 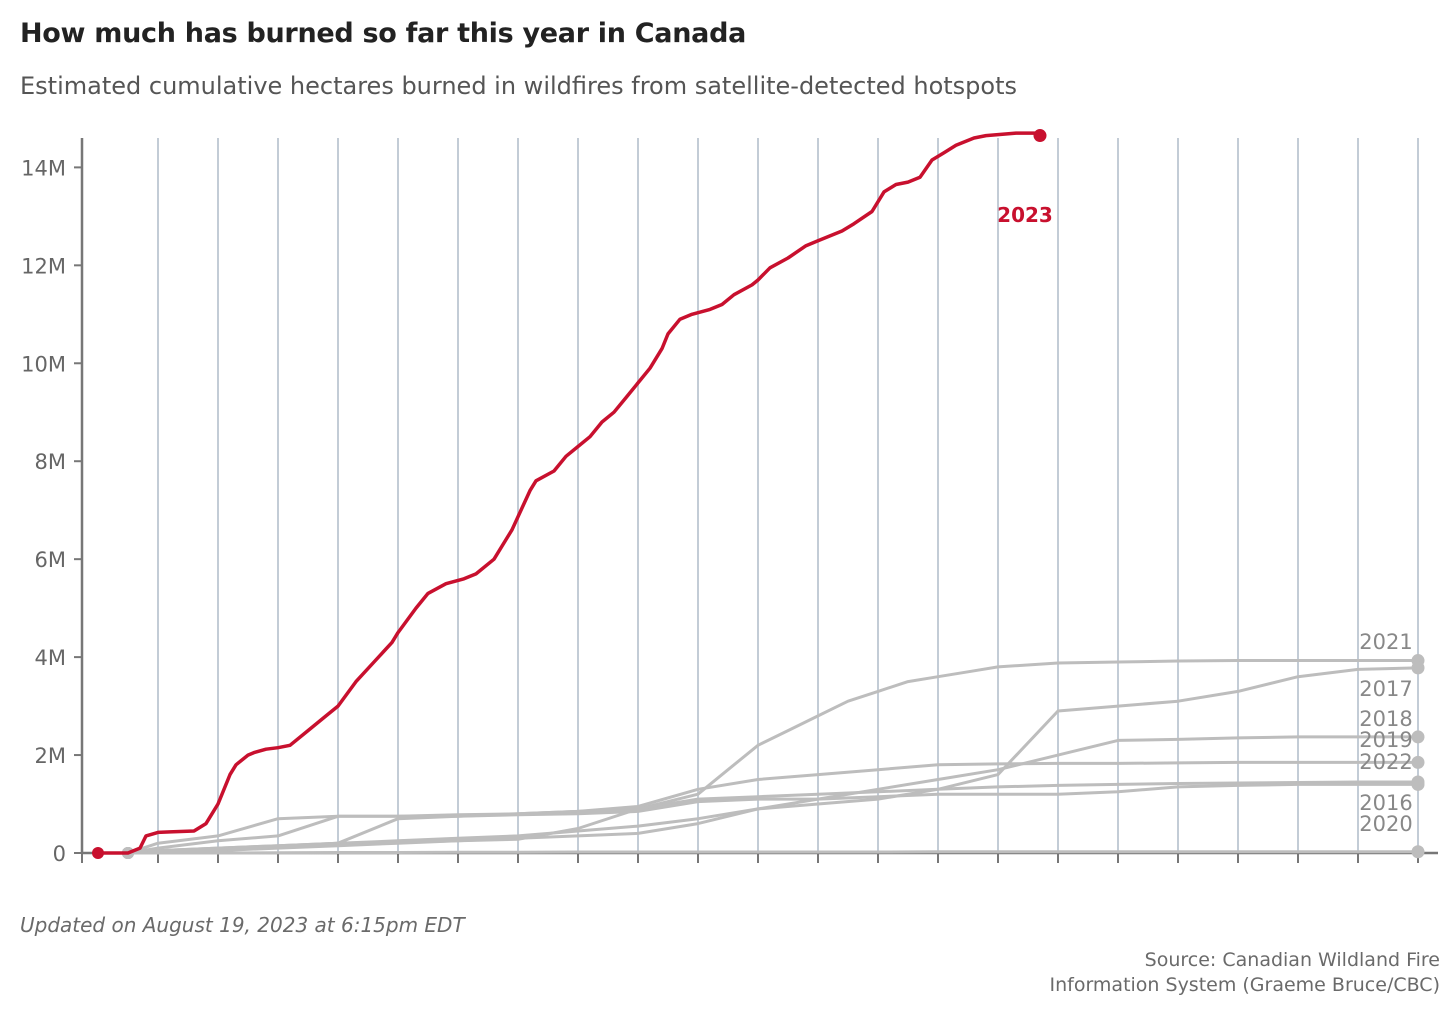 I want to click on series-line-2019, so click(x=773, y=807).